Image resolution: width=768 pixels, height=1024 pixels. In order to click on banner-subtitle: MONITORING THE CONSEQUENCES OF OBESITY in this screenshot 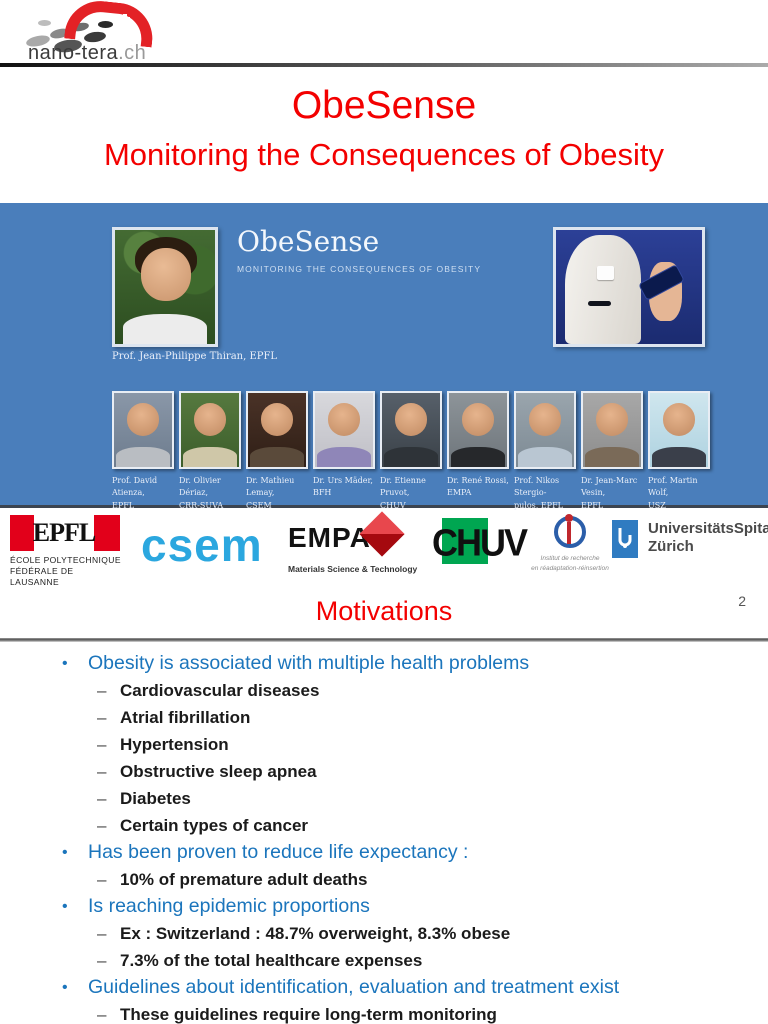, I will do `click(359, 269)`.